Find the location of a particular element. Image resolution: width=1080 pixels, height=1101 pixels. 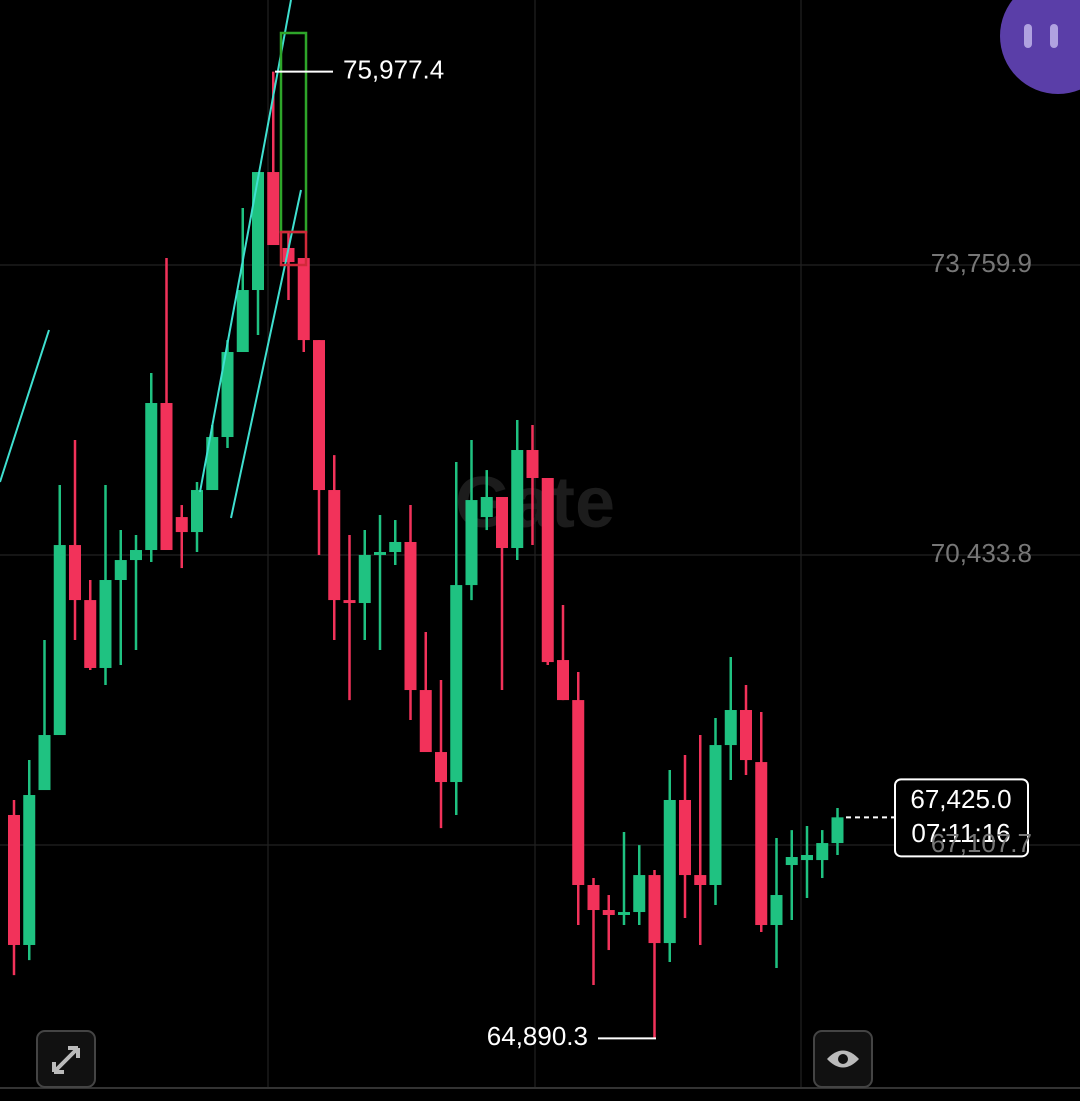

expand-button is located at coordinates (66, 1059).